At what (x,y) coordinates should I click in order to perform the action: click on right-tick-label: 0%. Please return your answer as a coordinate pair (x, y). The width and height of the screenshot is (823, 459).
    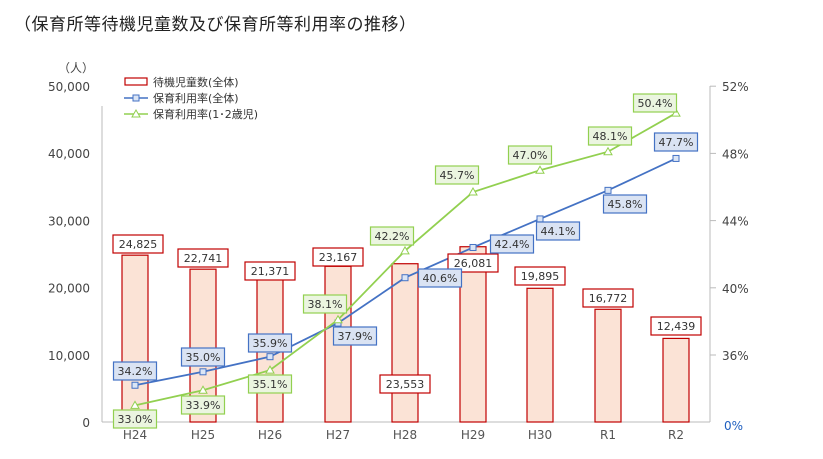
    Looking at the image, I should click on (733, 426).